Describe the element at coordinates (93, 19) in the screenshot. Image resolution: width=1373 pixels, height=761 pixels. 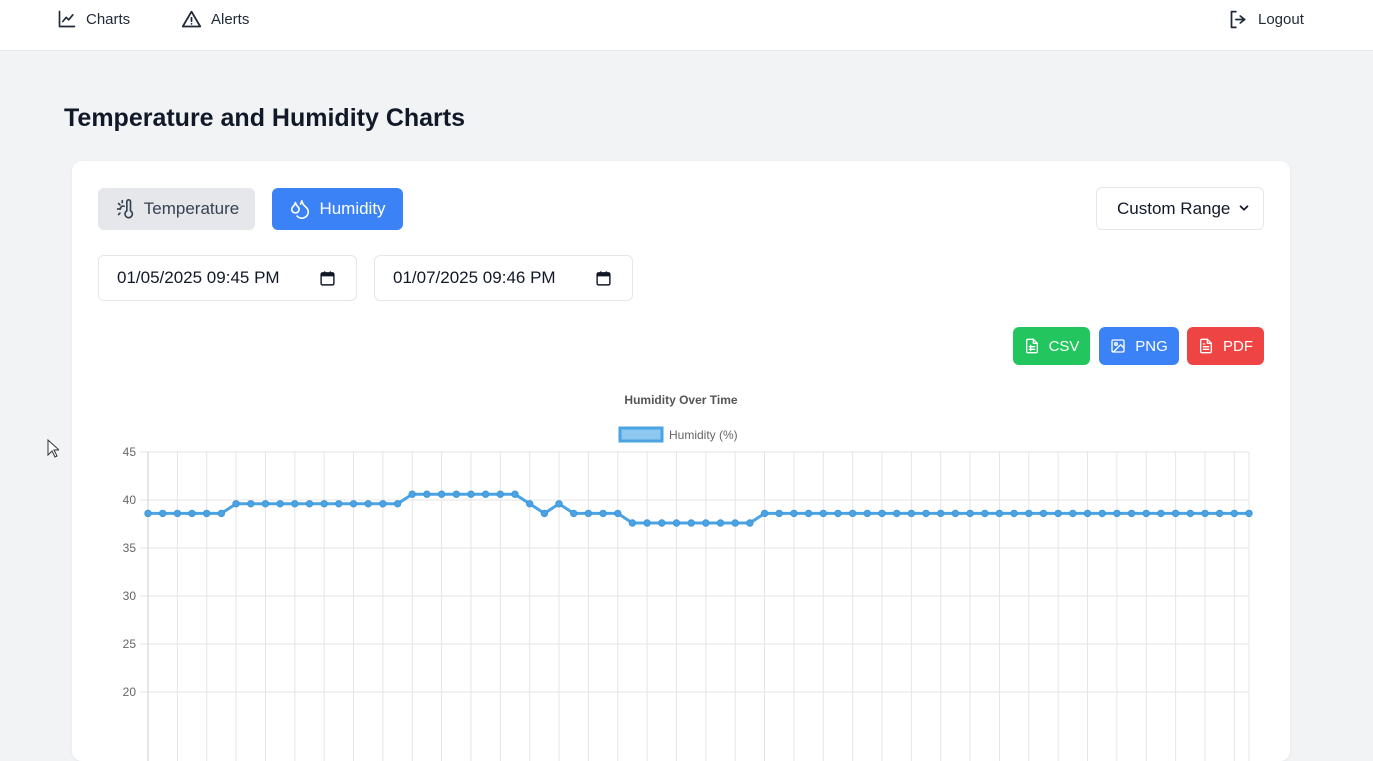
I see `nav-charts-link: Charts` at that location.